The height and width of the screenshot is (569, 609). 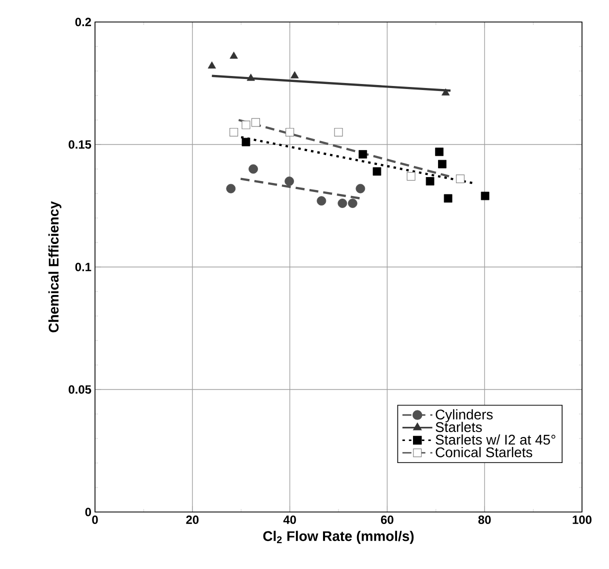 What do you see at coordinates (289, 520) in the screenshot?
I see `x-tick-label: 40` at bounding box center [289, 520].